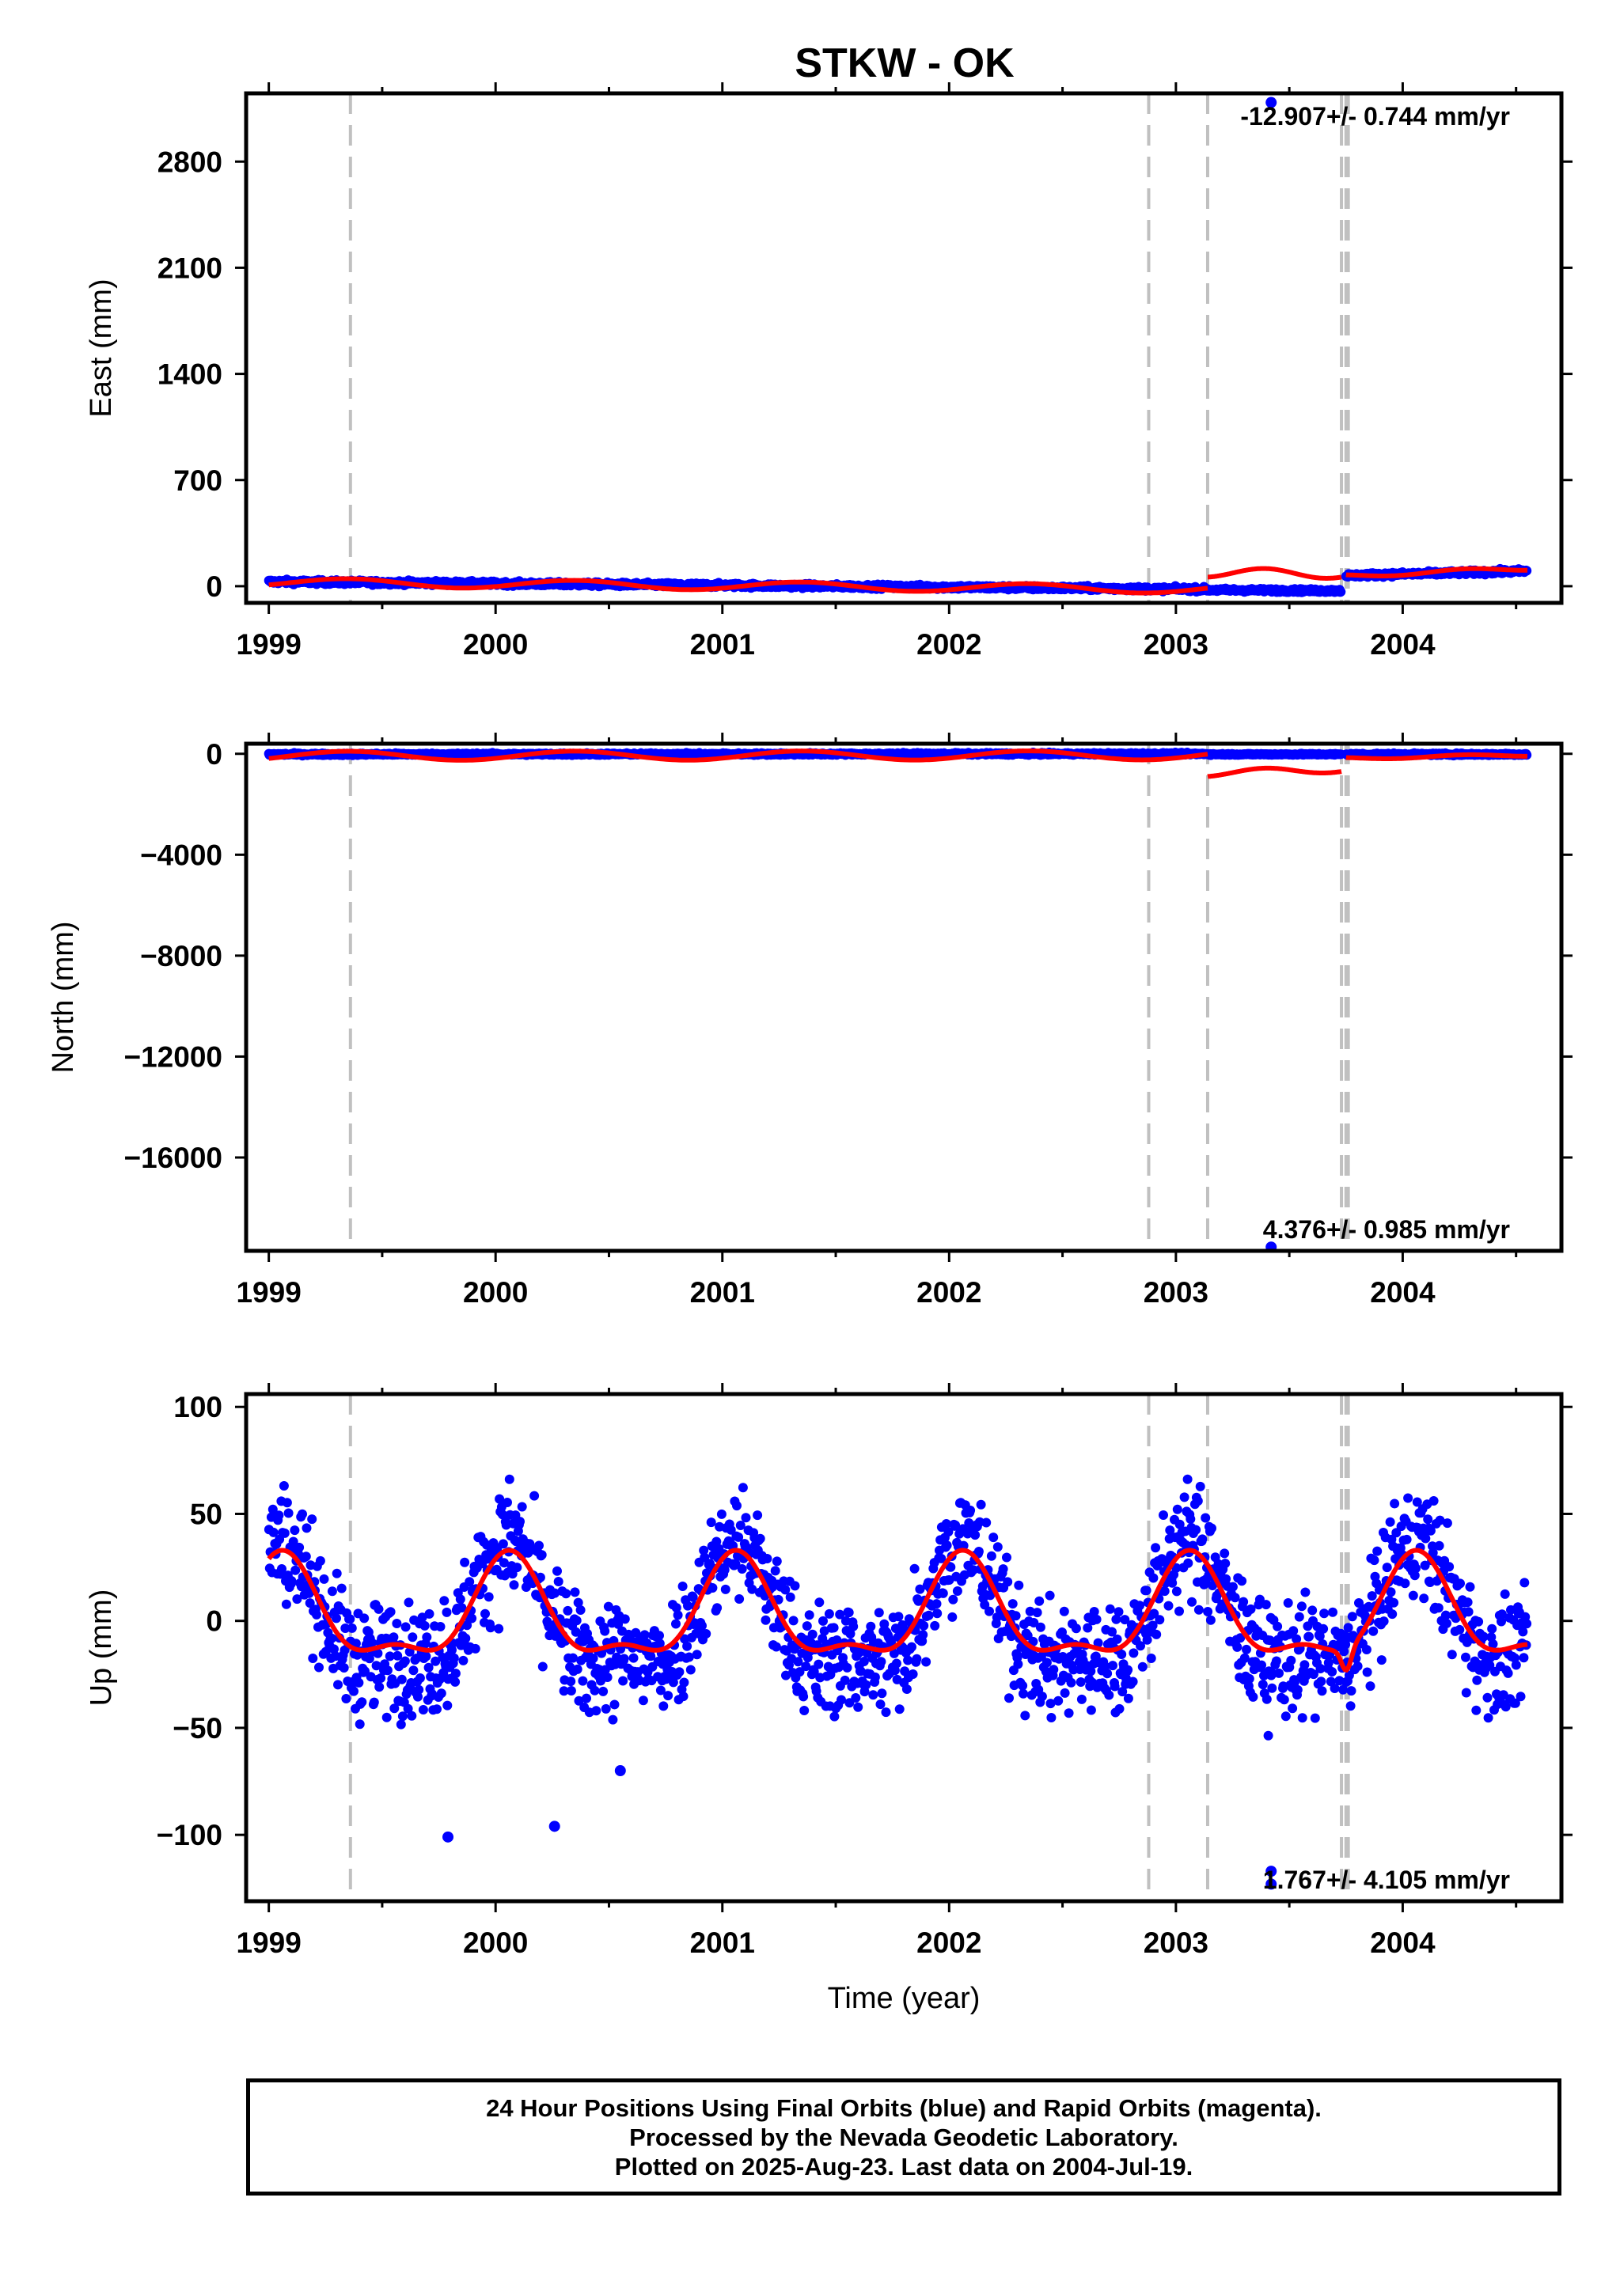 This screenshot has width=1620, height=2296. I want to click on x-tick-label: 2000, so click(495, 1292).